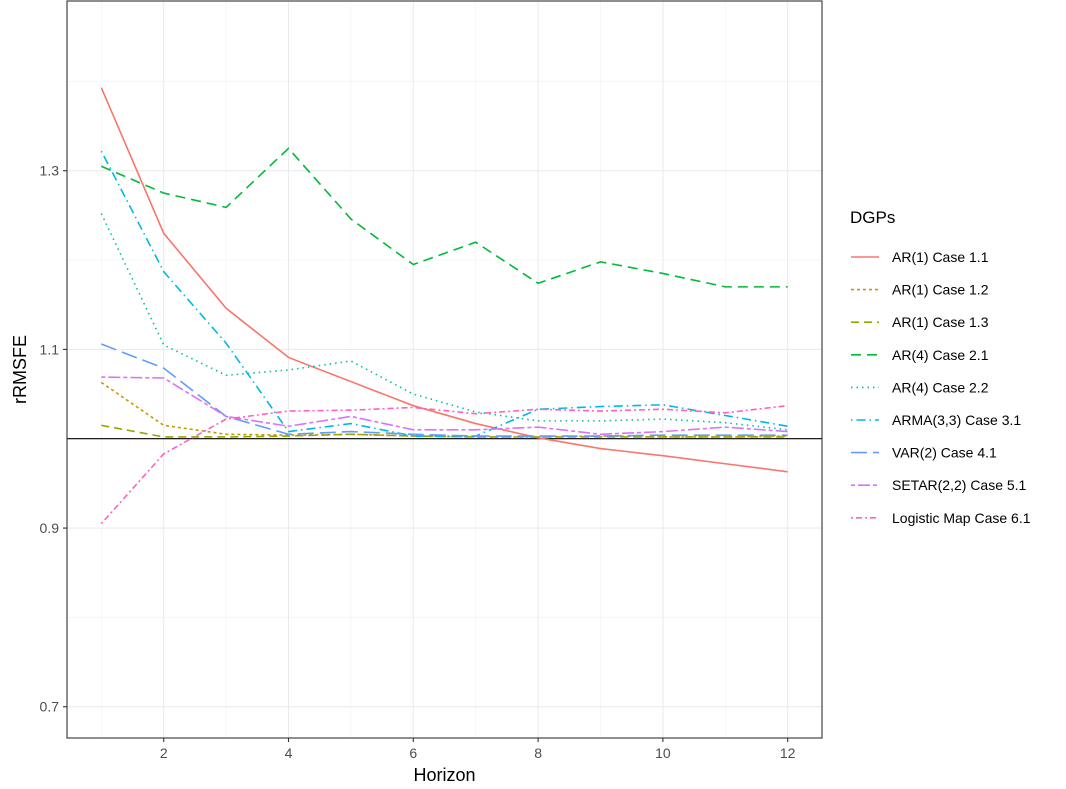 This screenshot has width=1066, height=789. Describe the element at coordinates (940, 290) in the screenshot. I see `legend-label-2: AR(1) Case 1.2` at that location.